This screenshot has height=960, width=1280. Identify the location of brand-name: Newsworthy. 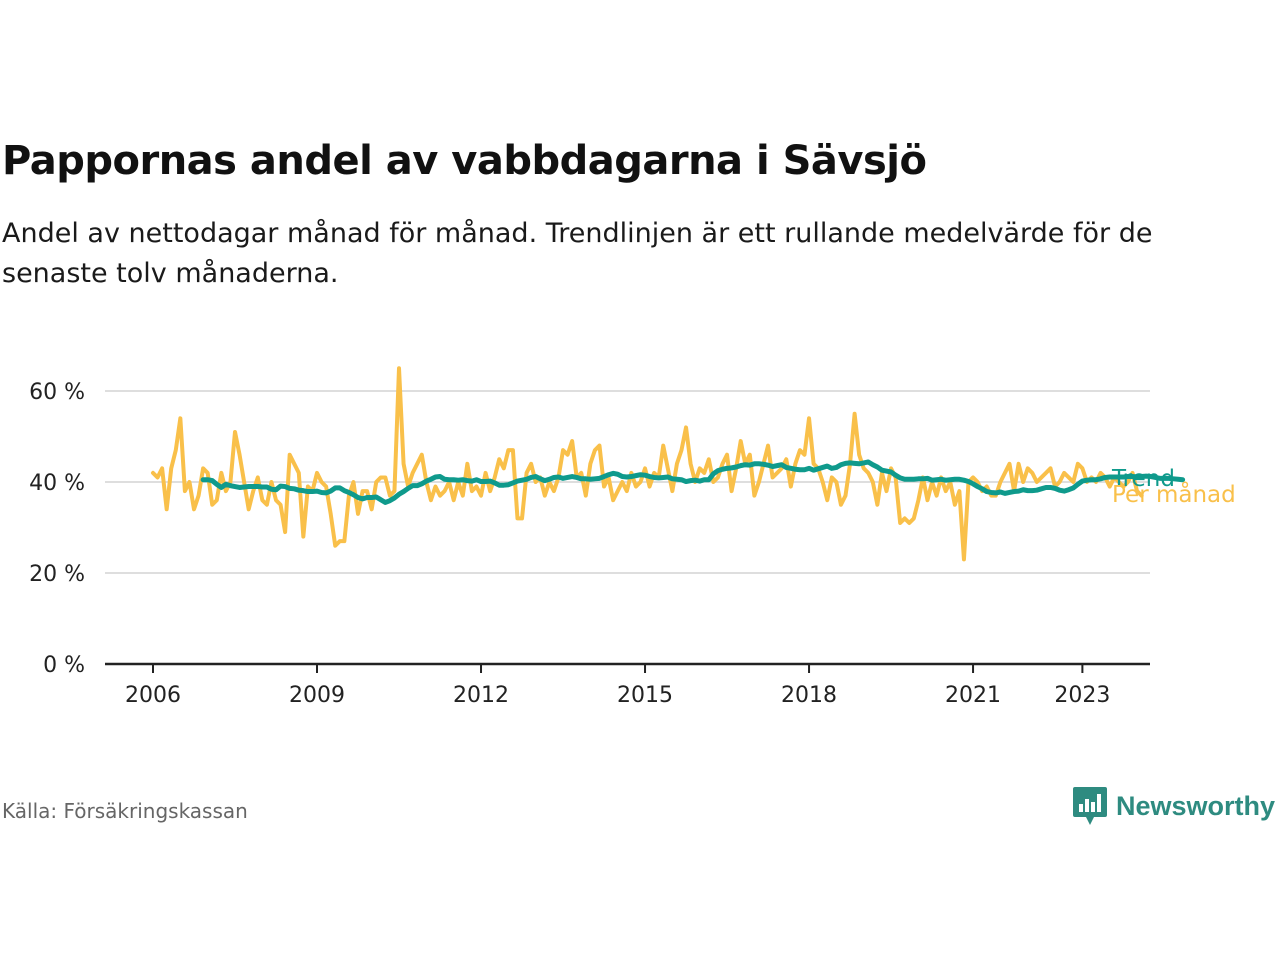
(1196, 805).